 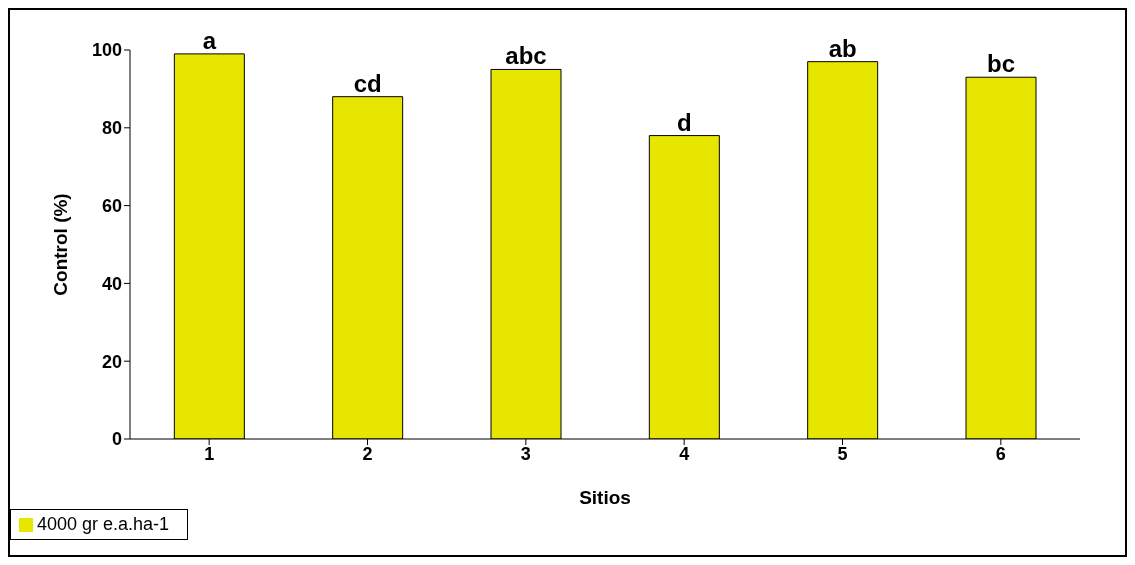 What do you see at coordinates (684, 453) in the screenshot?
I see `x-tick-label: 4` at bounding box center [684, 453].